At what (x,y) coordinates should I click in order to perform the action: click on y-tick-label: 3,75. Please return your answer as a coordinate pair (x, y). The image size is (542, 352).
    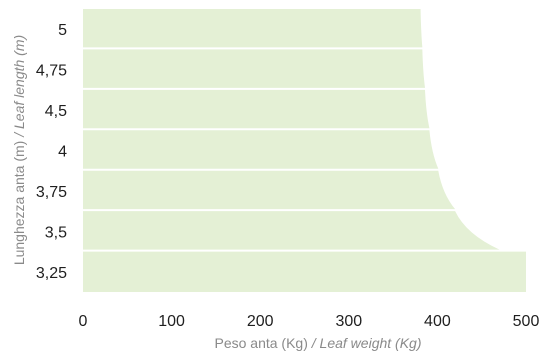
    Looking at the image, I should click on (51, 192).